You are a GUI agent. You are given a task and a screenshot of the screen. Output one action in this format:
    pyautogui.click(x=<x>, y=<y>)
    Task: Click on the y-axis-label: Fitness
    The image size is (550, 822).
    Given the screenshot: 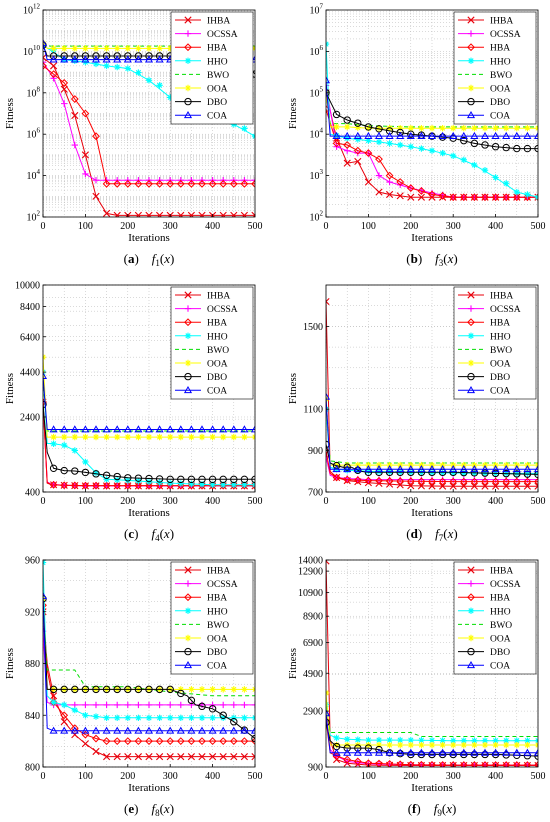 What is the action you would take?
    pyautogui.click(x=293, y=113)
    